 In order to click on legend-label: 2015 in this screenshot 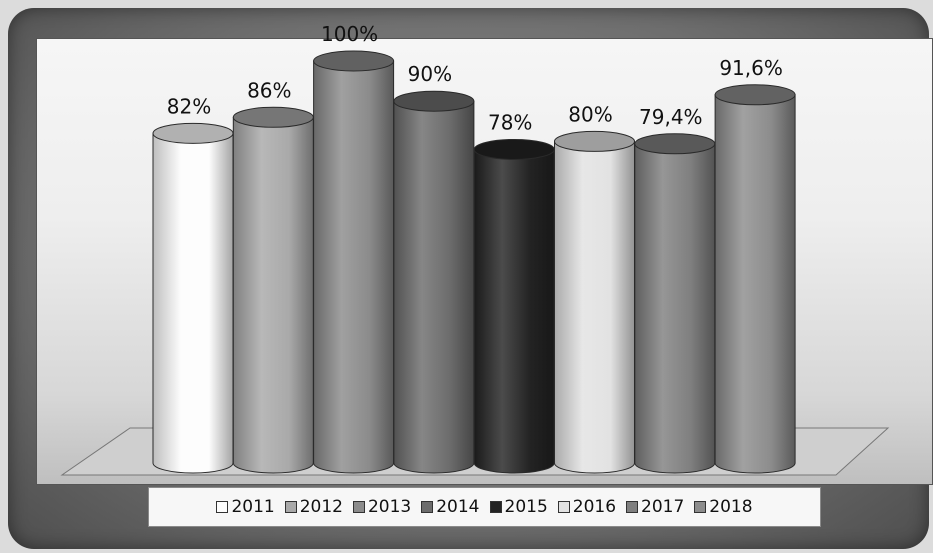, I will do `click(526, 507)`.